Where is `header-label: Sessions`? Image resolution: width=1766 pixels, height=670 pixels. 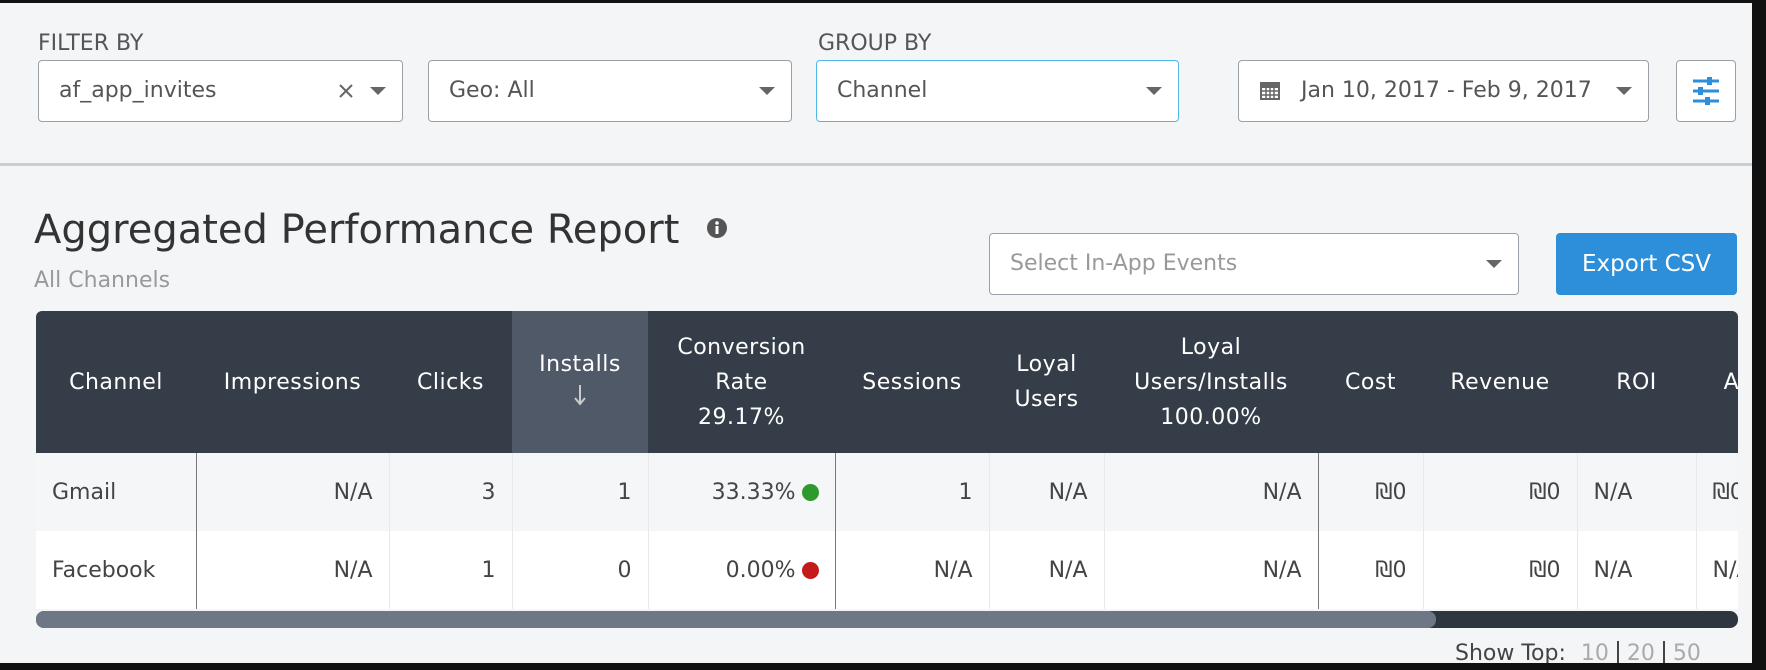
header-label: Sessions is located at coordinates (912, 382).